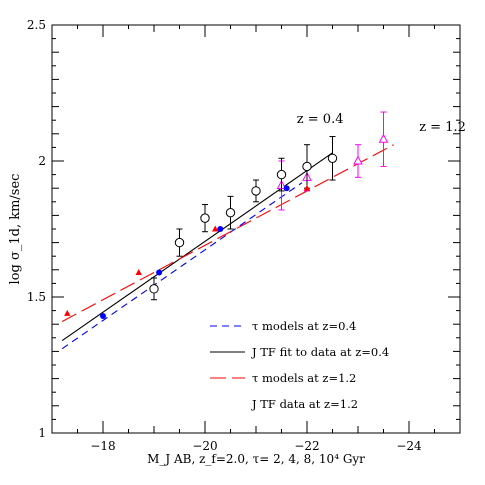 The image size is (485, 485). Describe the element at coordinates (15, 229) in the screenshot. I see `y-axis-label: log σ_1d, km/sec` at that location.